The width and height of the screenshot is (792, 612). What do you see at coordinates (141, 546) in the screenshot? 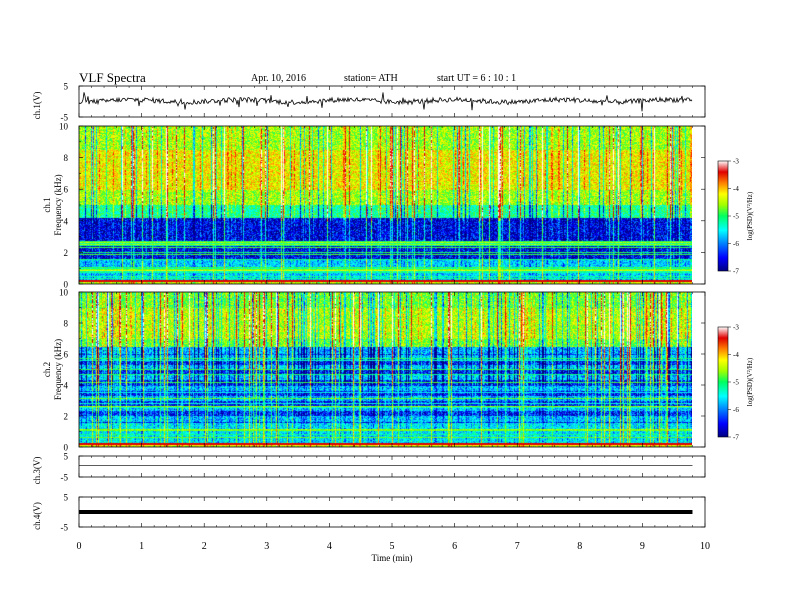
I see `x-tick-label: 1` at bounding box center [141, 546].